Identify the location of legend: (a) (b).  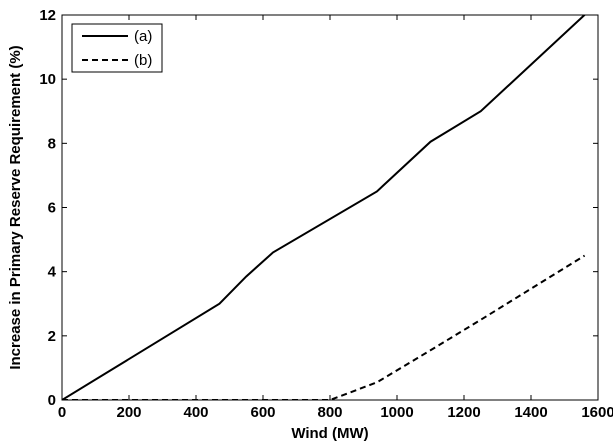
(117, 48).